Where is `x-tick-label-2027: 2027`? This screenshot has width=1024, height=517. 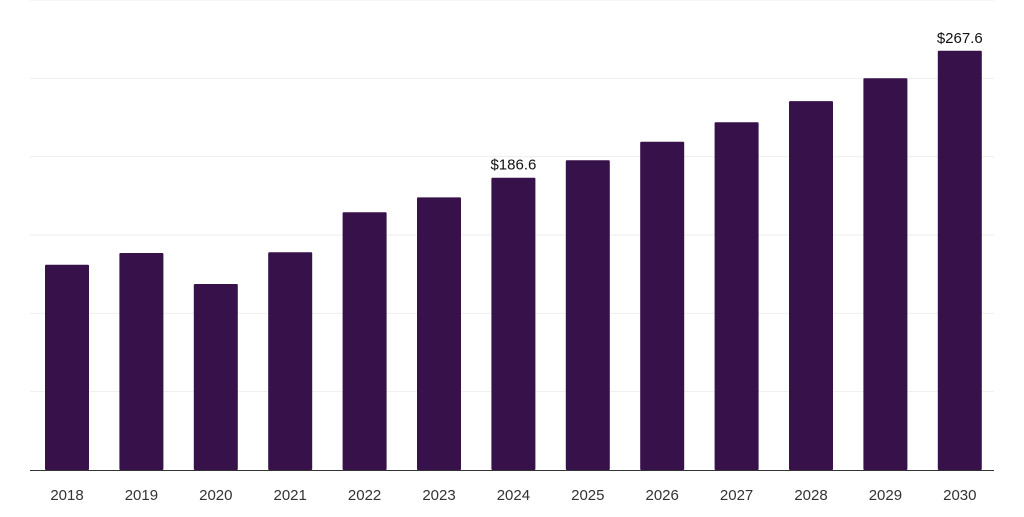 x-tick-label-2027: 2027 is located at coordinates (736, 495).